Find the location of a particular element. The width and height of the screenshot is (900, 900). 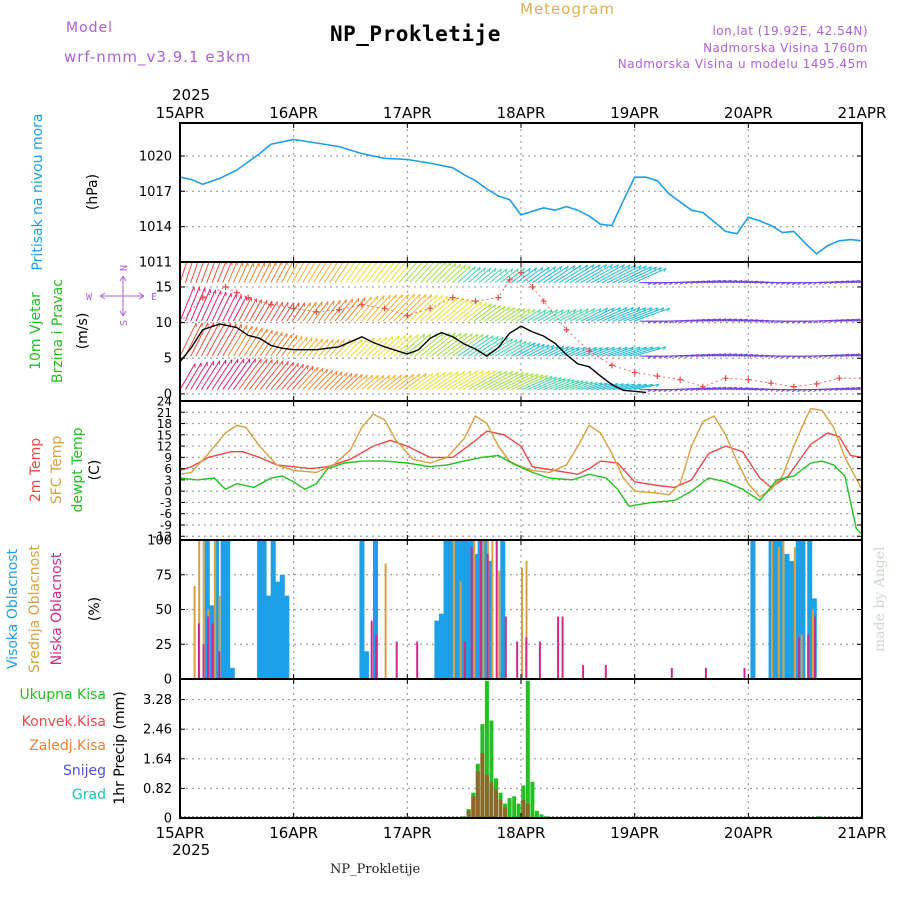

pressure-ylabel: Pritisak na nivou mora is located at coordinates (38, 191).